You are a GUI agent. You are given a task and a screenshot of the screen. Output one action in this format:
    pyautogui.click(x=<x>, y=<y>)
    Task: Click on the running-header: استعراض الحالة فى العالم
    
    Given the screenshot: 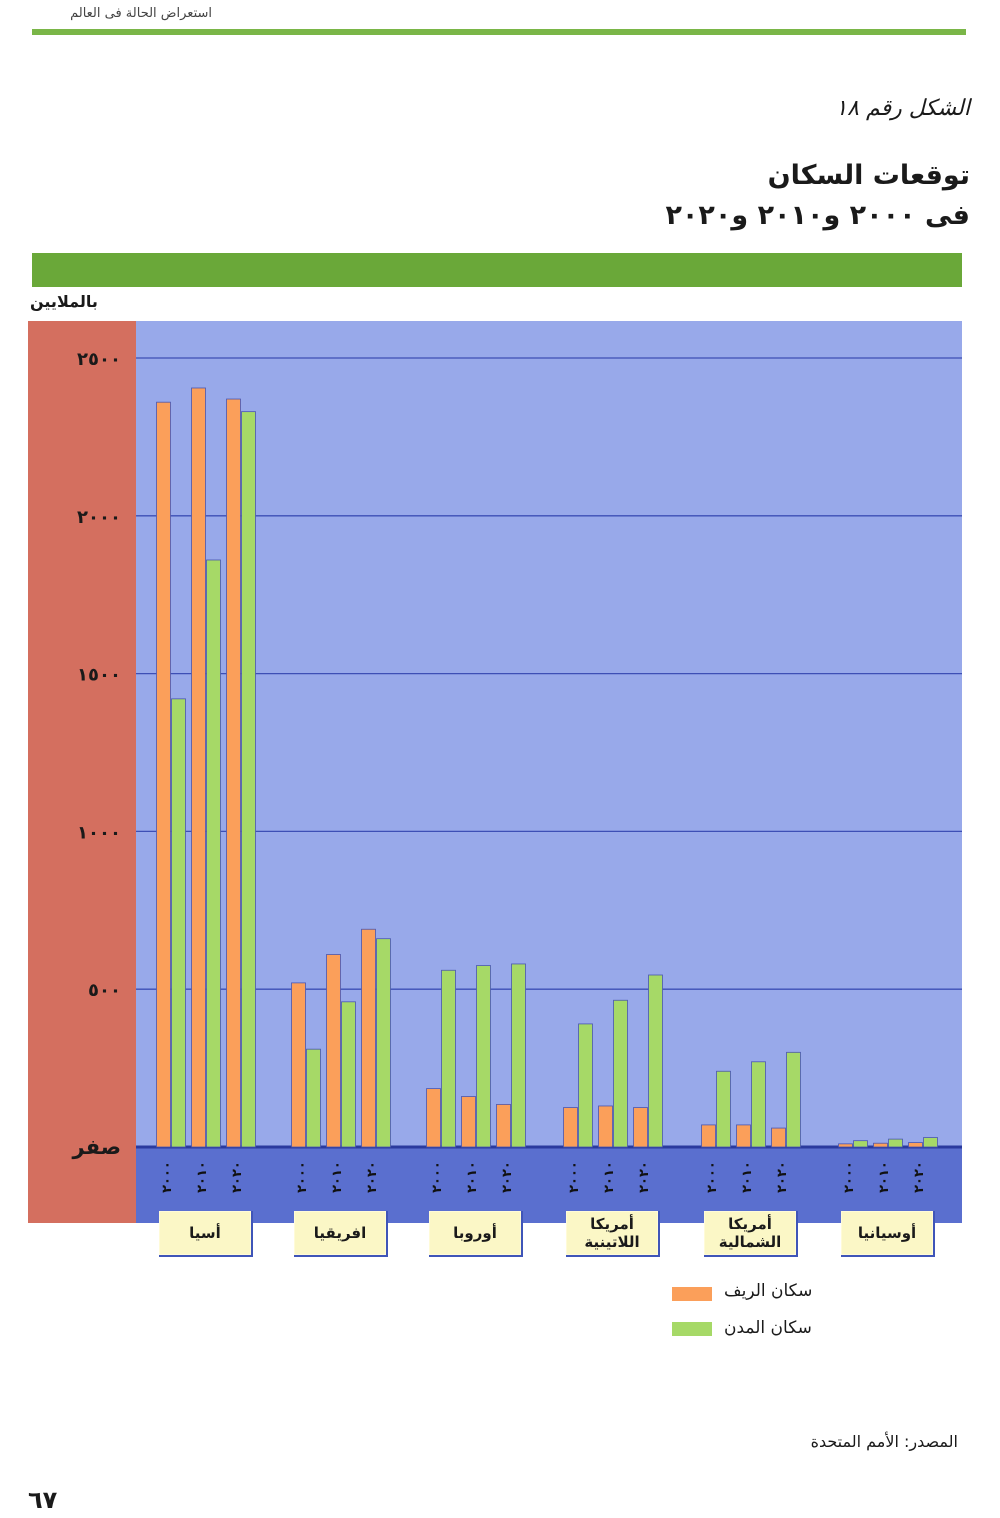 What is the action you would take?
    pyautogui.click(x=141, y=13)
    